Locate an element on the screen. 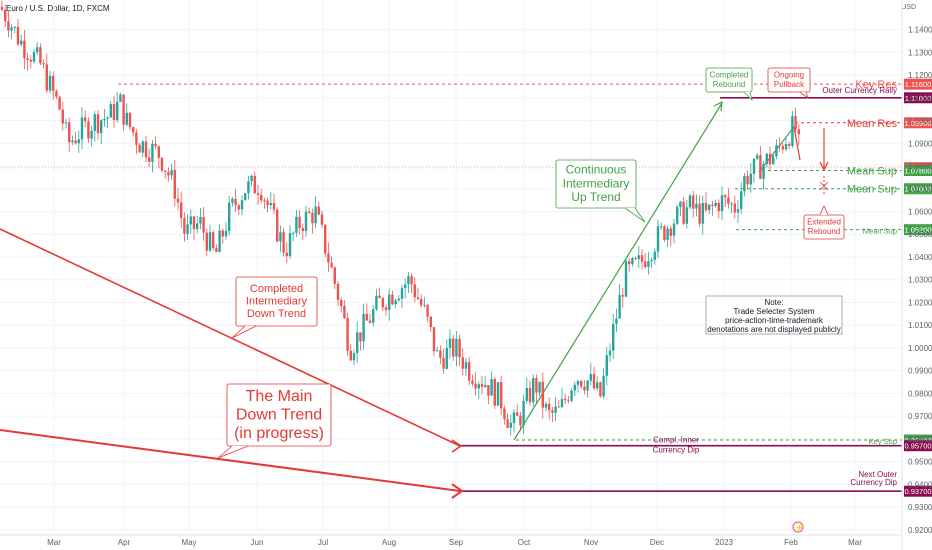  bolt-glyph-icon: ⚡ is located at coordinates (799, 527).